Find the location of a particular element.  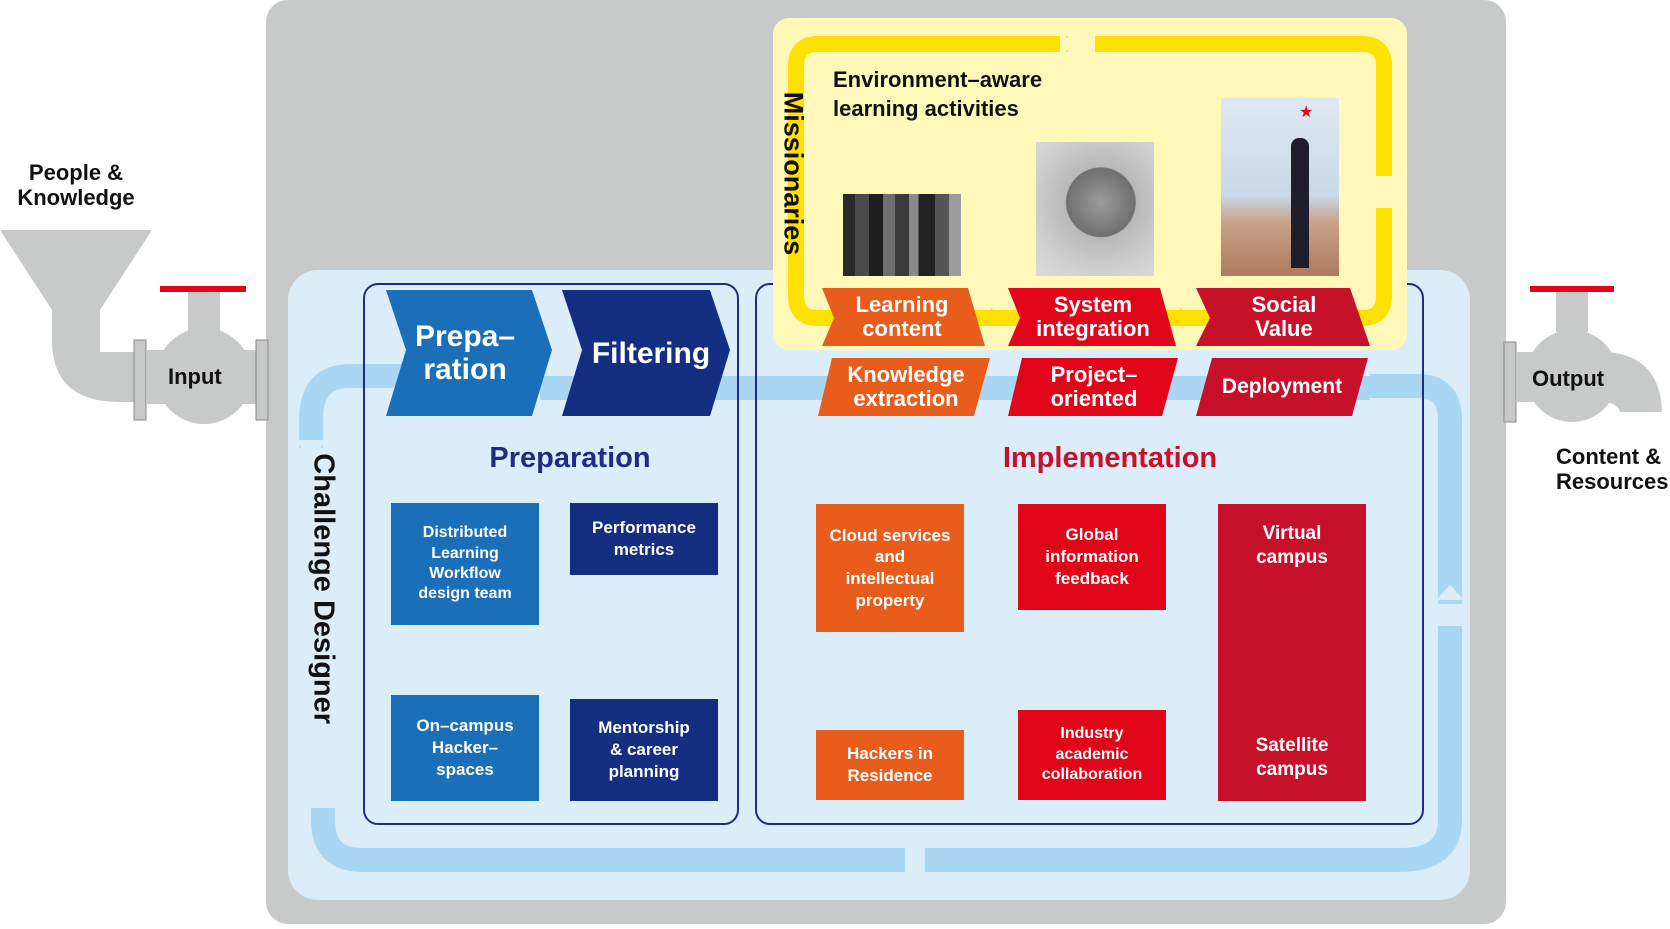

input-funnel is located at coordinates (76, 270).